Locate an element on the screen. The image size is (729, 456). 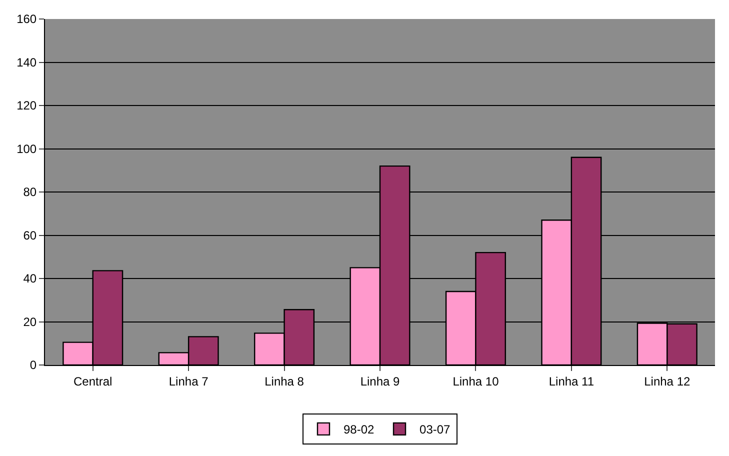
y-tick-label: 80 is located at coordinates (30, 192).